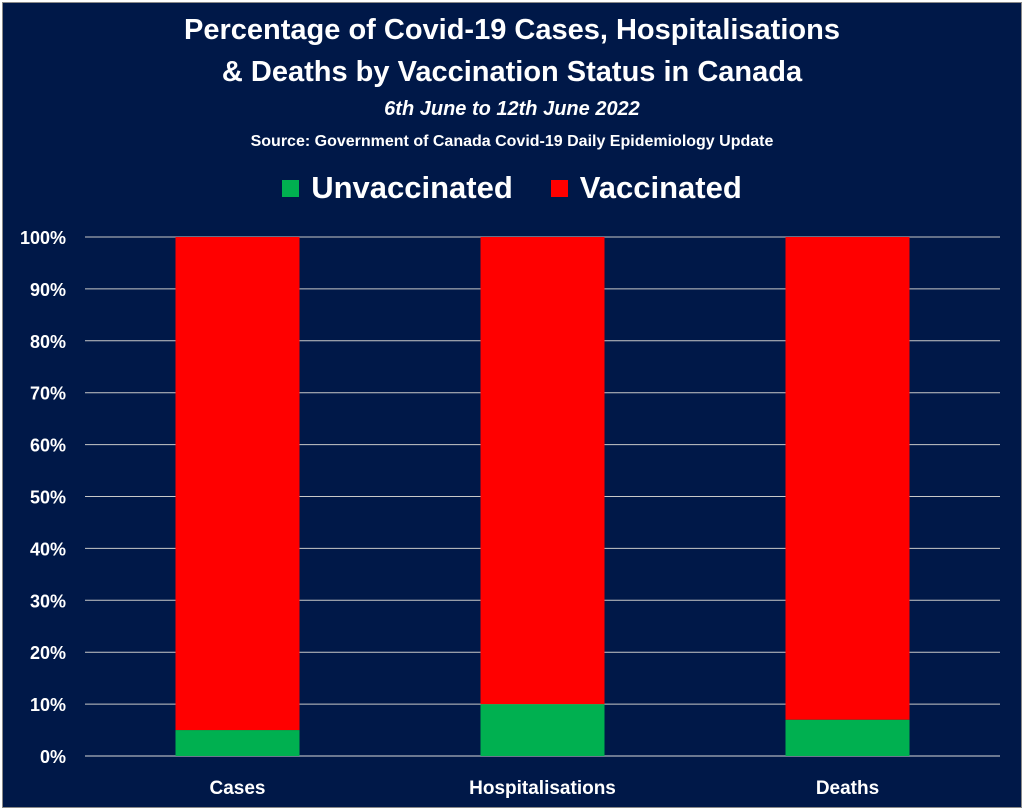 The image size is (1024, 810). What do you see at coordinates (559, 188) in the screenshot?
I see `legend-swatch-vaccinated` at bounding box center [559, 188].